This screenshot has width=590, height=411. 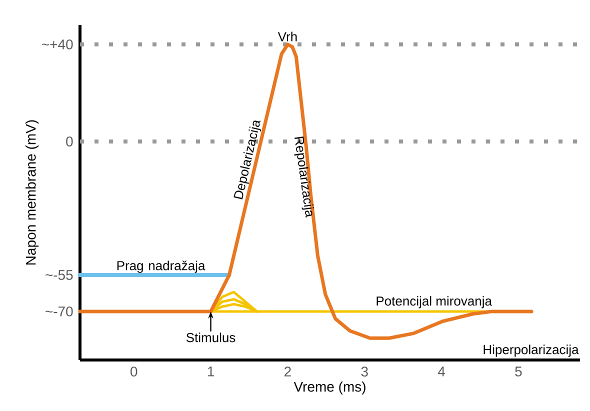 What do you see at coordinates (330, 387) in the screenshot?
I see `x-axis-title: Vreme (ms)` at bounding box center [330, 387].